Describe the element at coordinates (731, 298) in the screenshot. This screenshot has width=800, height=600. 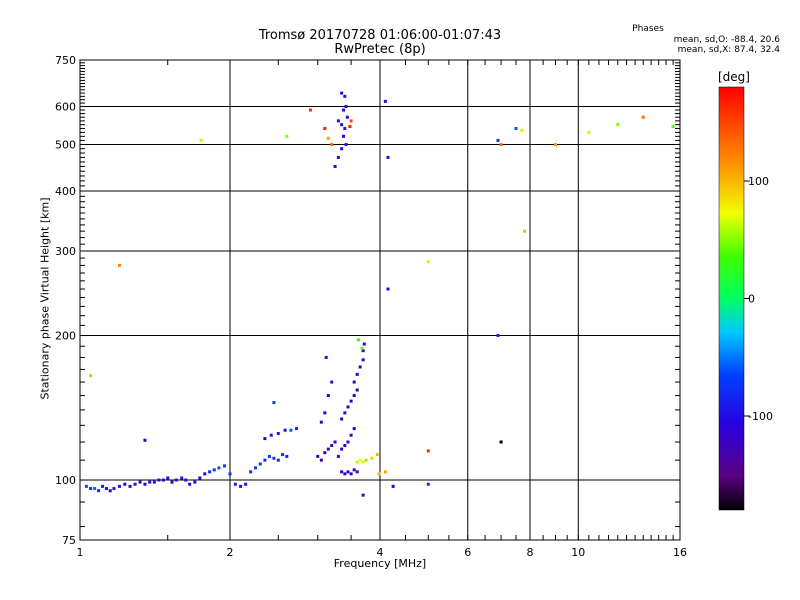
I see `colorbar-gradient` at that location.